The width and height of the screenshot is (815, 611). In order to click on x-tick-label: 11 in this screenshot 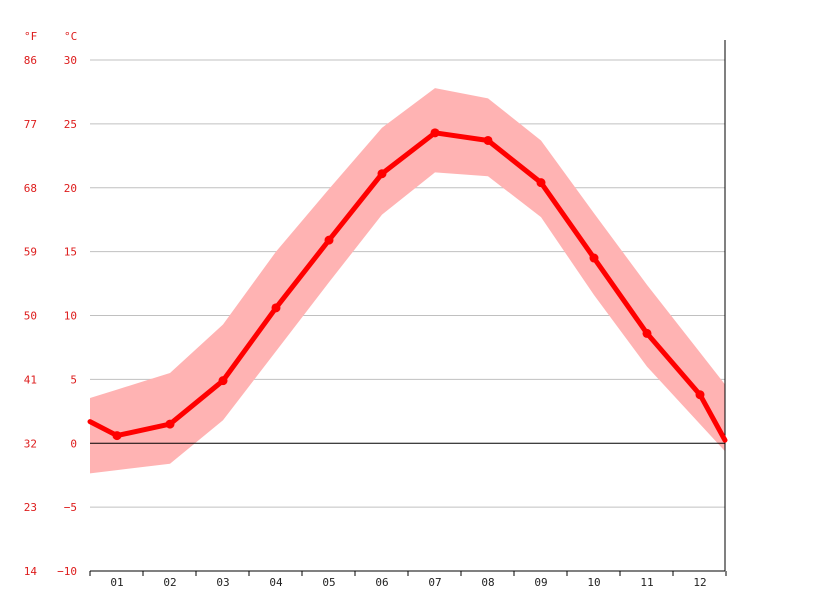, I will do `click(646, 582)`.